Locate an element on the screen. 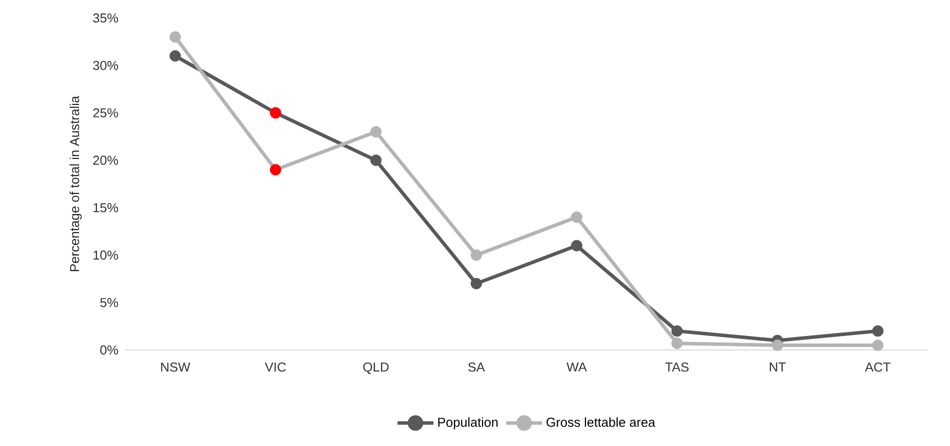 The width and height of the screenshot is (950, 446). y-tick-label: 30% is located at coordinates (105, 65).